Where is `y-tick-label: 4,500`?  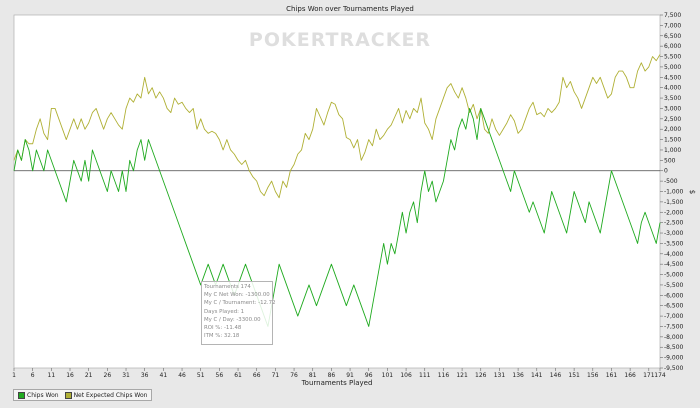
y-tick-label: 4,500 is located at coordinates (672, 77).